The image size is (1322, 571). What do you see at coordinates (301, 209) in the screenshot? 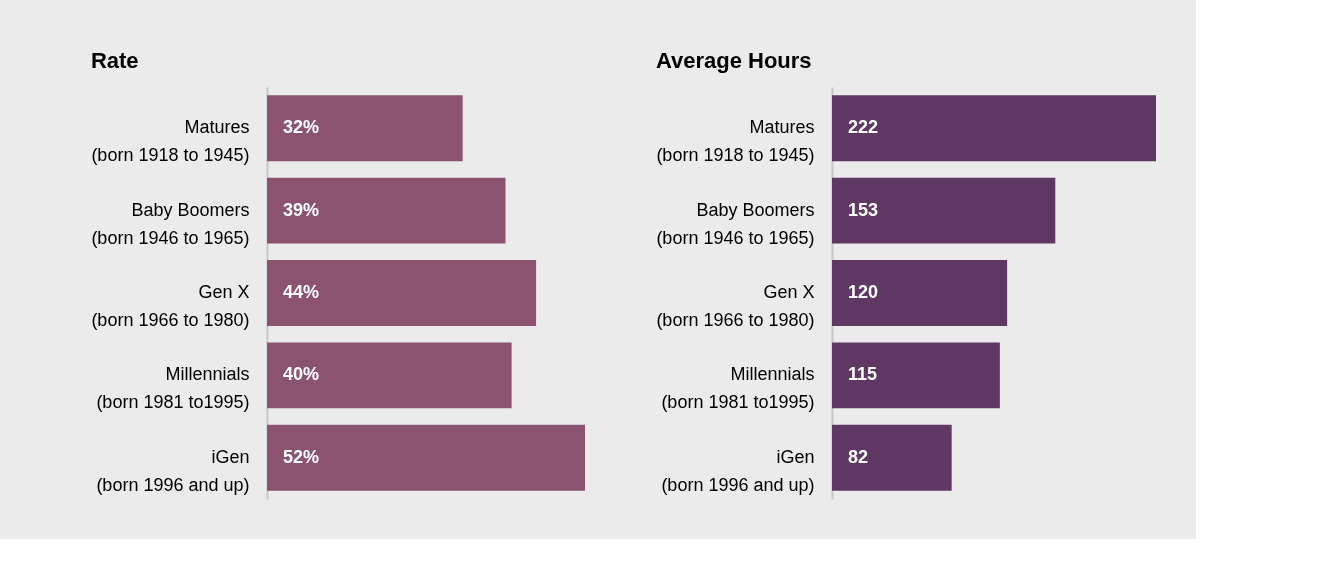
I see `data-label: 39%` at bounding box center [301, 209].